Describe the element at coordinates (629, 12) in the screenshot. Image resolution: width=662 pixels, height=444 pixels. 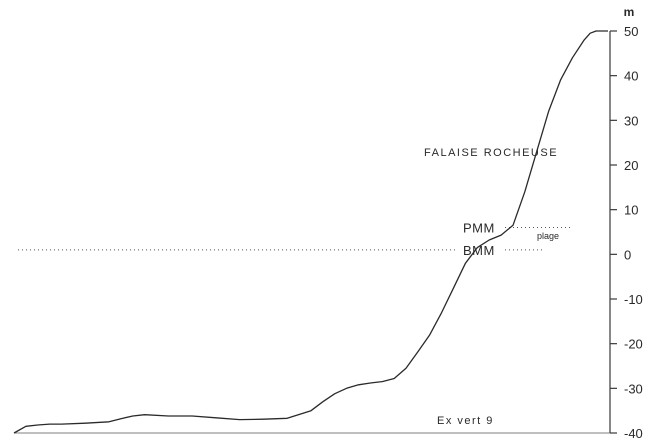
I see `y-axis-unit-label: m` at that location.